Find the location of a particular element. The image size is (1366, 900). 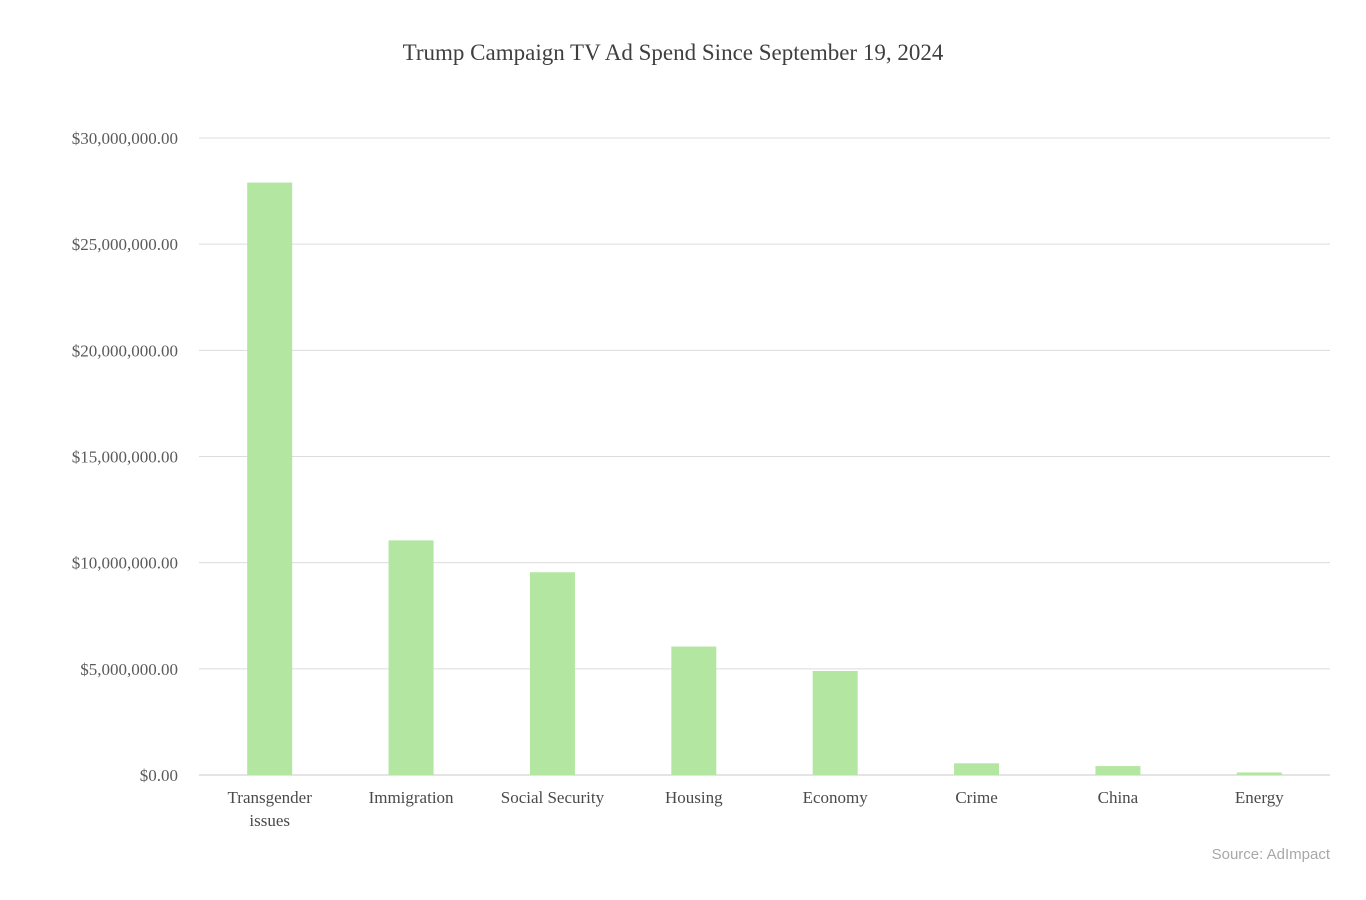

y-tick-label: $20,000,000.00 is located at coordinates (125, 350).